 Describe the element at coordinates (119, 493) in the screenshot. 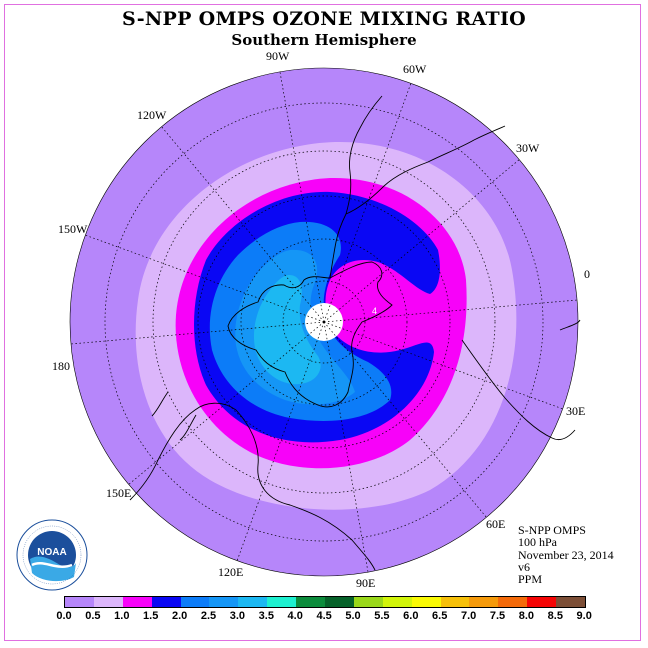

I see `lon-label-150e: 150E` at that location.